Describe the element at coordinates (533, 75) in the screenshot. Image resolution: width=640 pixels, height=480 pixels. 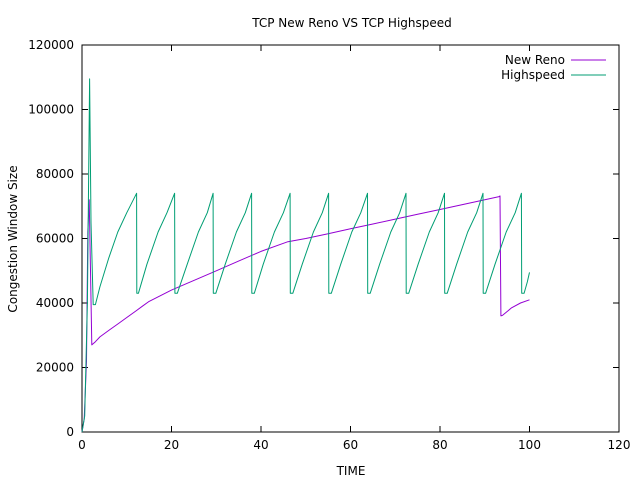
I see `legend-label: Highspeed` at that location.